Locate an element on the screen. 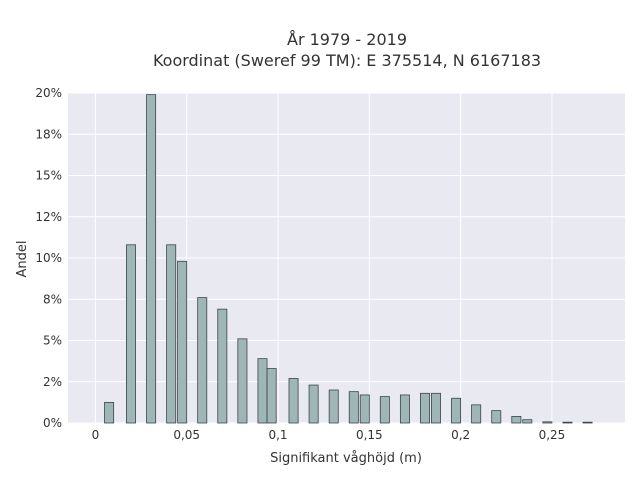 This screenshot has height=480, width=640. x-axis-title: Signifikant våghöjd (m) is located at coordinates (346, 458).